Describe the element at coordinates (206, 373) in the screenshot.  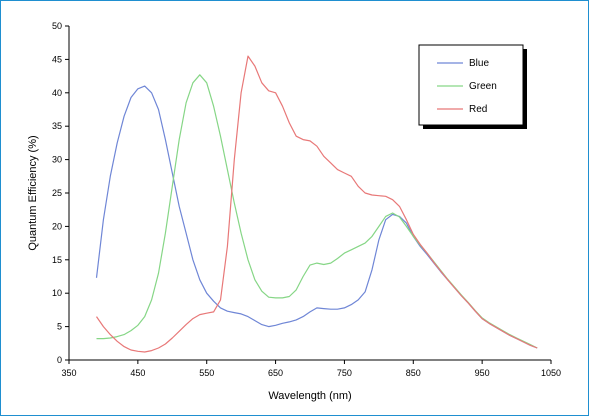
I see `x-tick-label: 550` at that location.